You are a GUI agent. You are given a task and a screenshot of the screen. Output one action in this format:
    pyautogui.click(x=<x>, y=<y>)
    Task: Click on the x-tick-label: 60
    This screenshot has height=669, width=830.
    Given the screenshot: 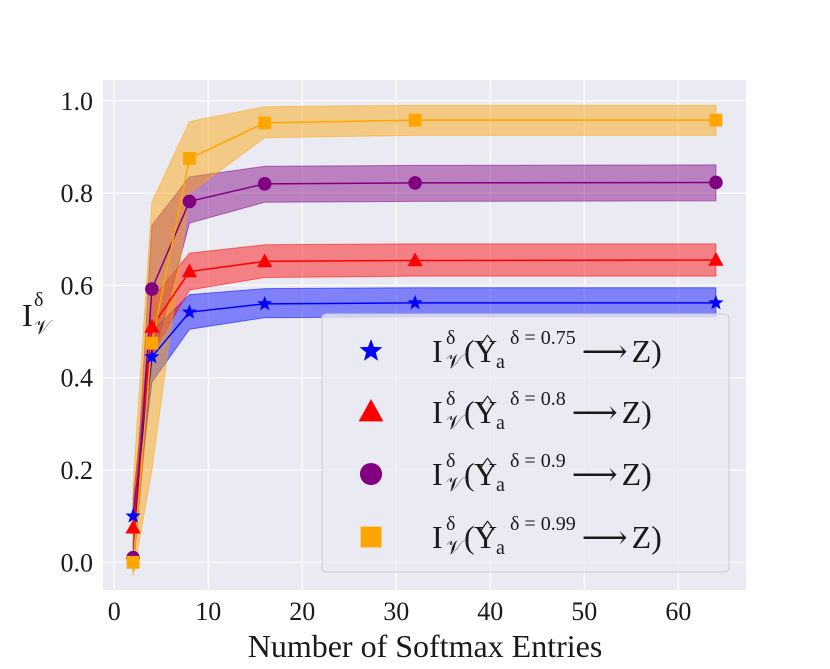 What is the action you would take?
    pyautogui.click(x=678, y=611)
    